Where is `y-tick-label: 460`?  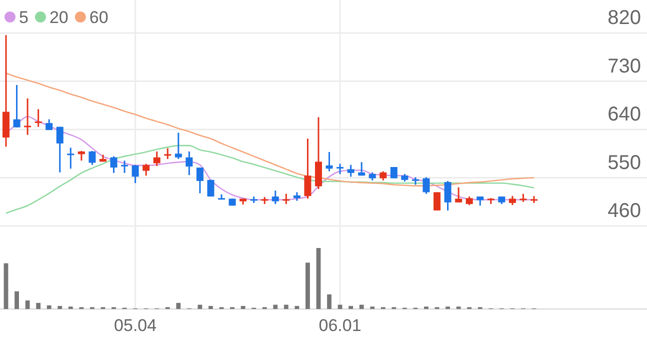 y-tick-label: 460 is located at coordinates (624, 211).